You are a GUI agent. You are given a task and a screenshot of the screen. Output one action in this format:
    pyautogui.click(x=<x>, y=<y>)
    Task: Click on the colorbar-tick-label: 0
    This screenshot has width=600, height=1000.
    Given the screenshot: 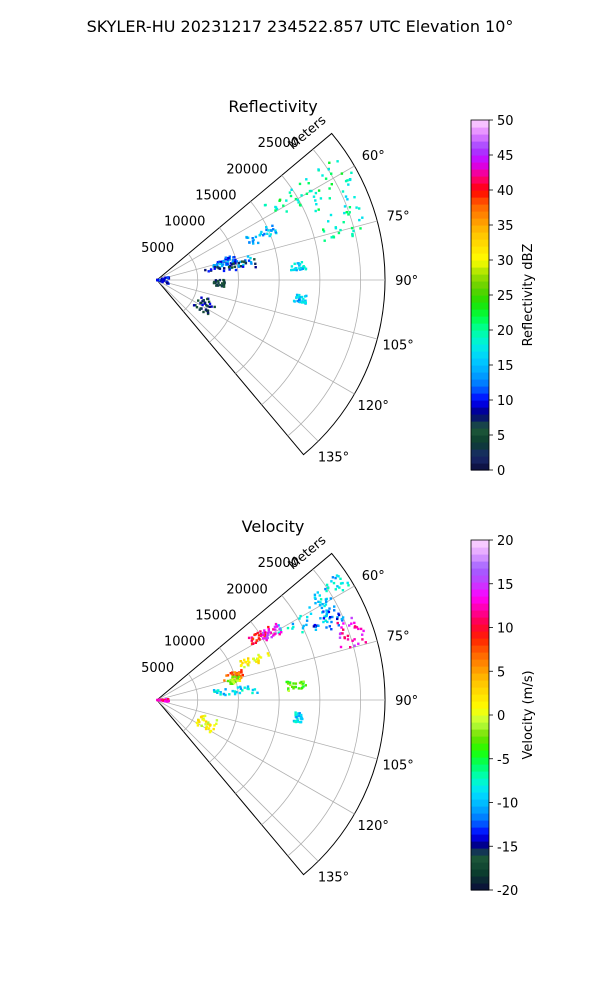 What is the action you would take?
    pyautogui.click(x=501, y=716)
    